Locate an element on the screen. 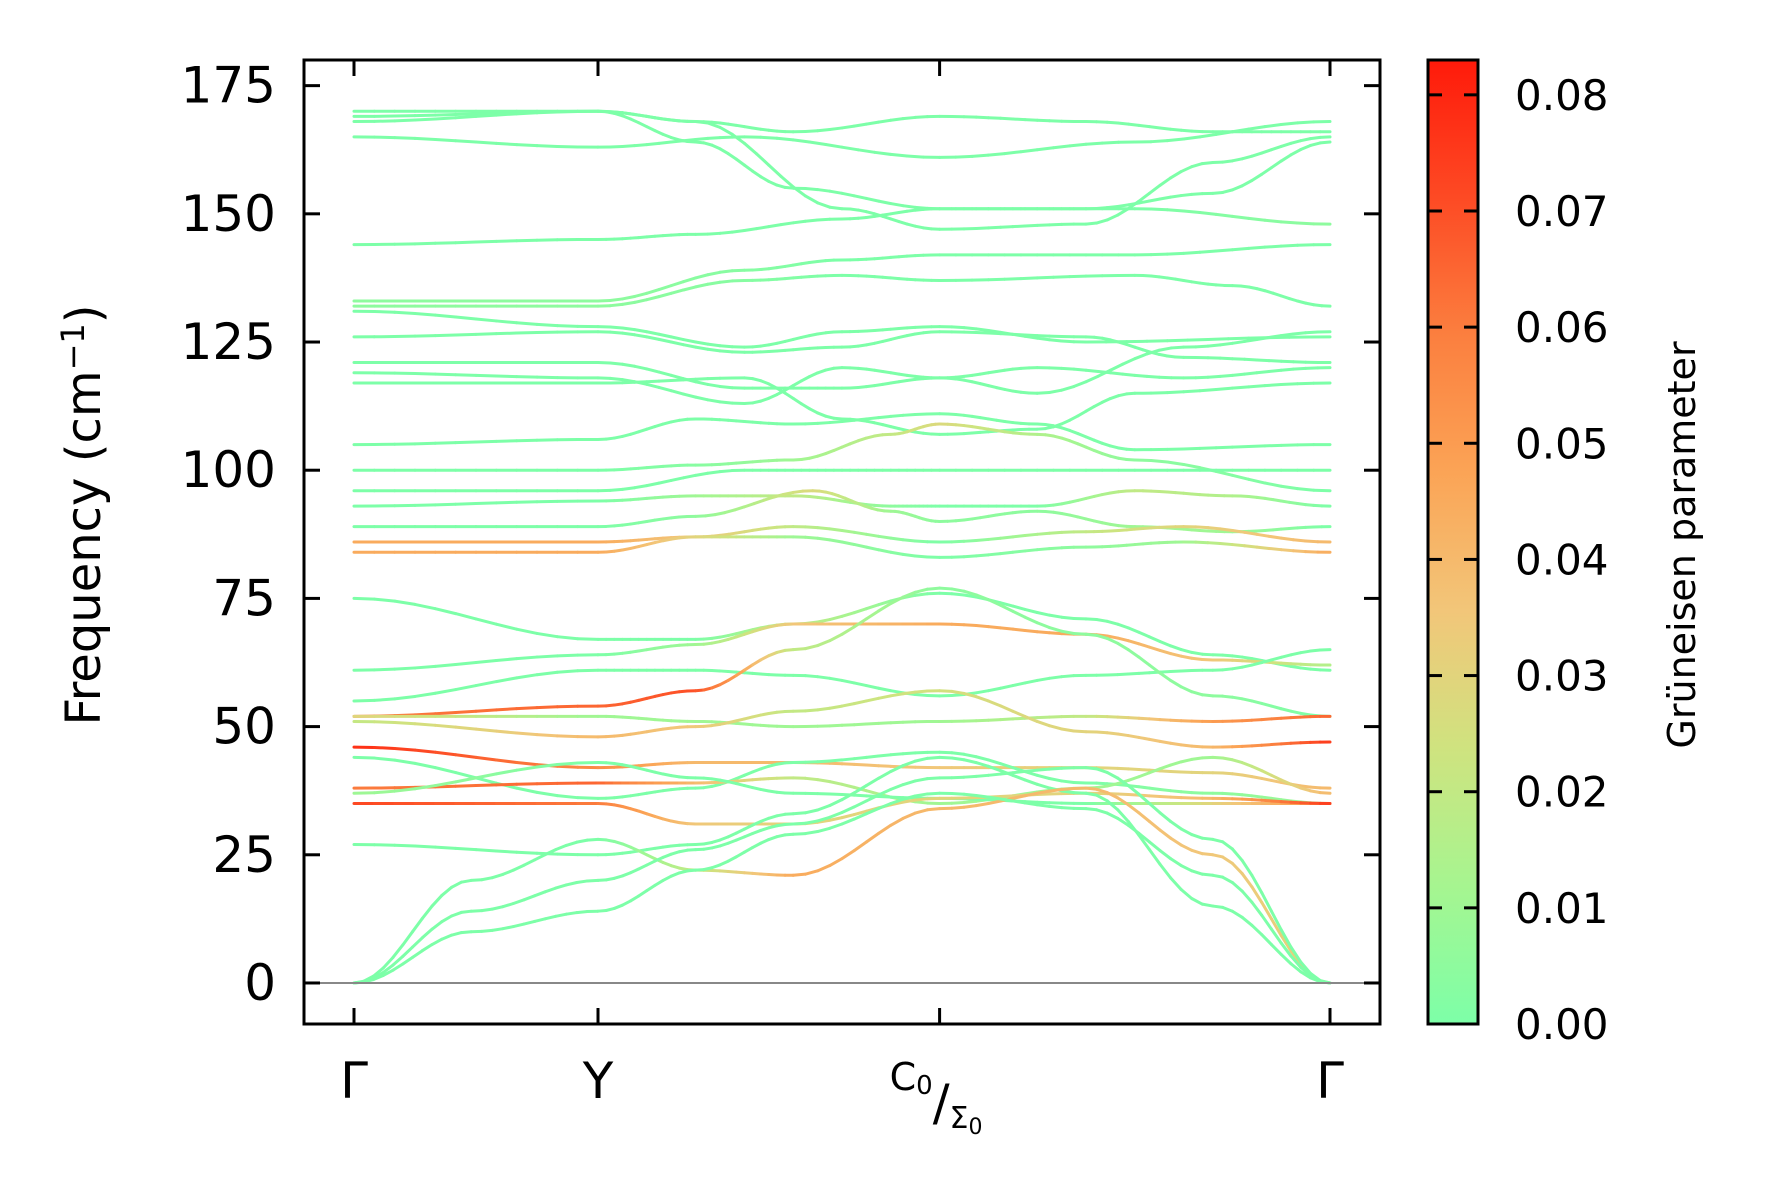  band-10-segment is located at coordinates (653, 370).